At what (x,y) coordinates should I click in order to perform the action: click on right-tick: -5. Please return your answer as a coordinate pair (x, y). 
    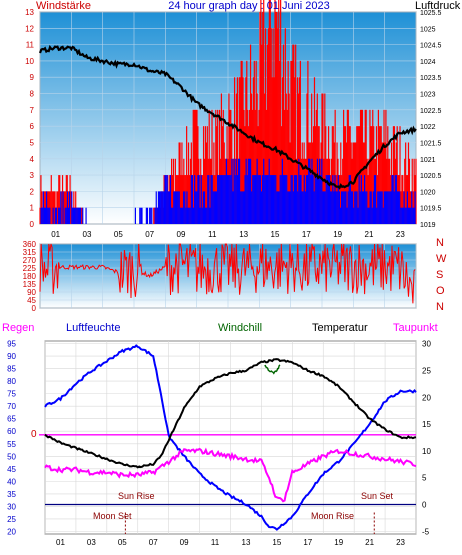
    Looking at the image, I should click on (426, 531).